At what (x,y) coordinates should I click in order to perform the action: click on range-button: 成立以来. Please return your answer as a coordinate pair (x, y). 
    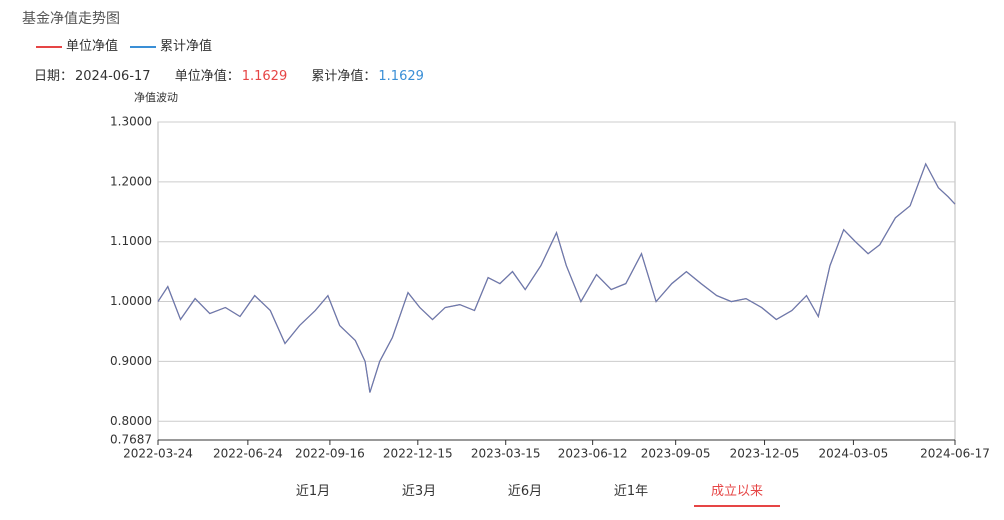
    Looking at the image, I should click on (737, 493).